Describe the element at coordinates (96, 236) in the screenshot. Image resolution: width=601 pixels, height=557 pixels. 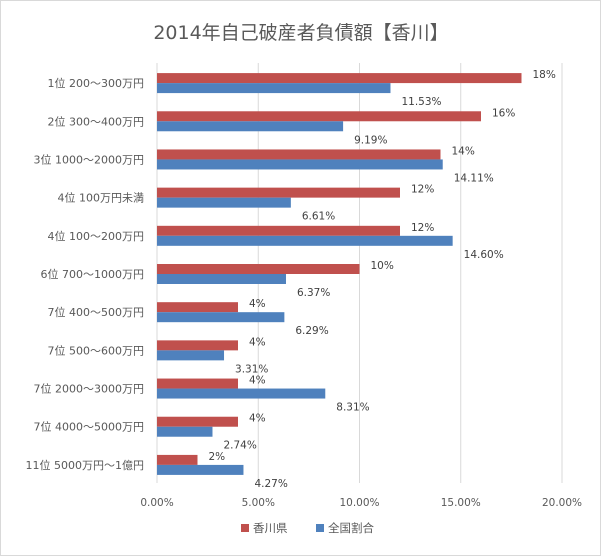
I see `category-label: 4位 100～200万円` at that location.